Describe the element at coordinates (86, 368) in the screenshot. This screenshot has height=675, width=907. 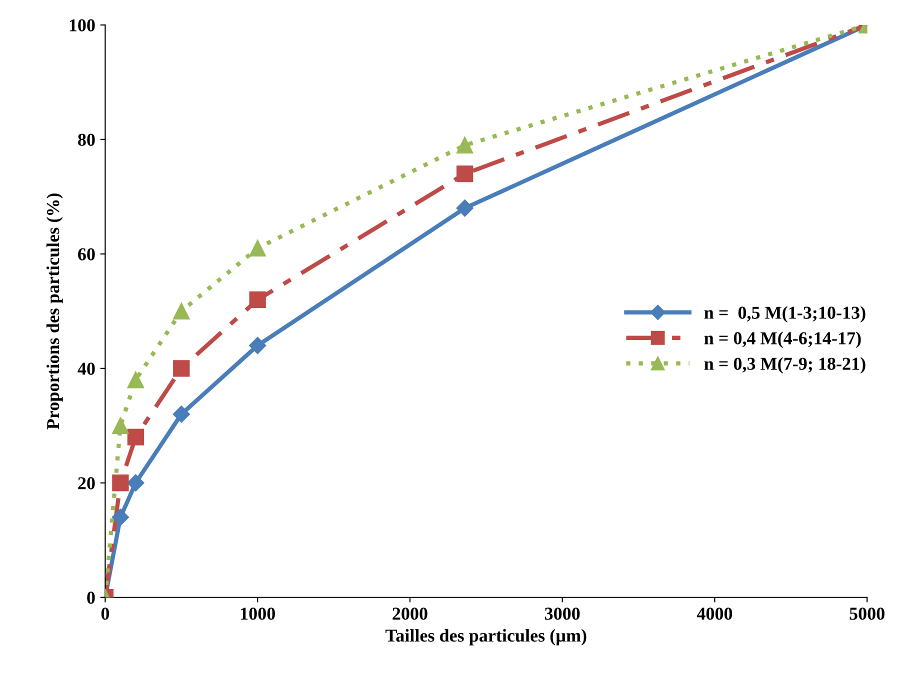
I see `y-tick-label: 40` at that location.